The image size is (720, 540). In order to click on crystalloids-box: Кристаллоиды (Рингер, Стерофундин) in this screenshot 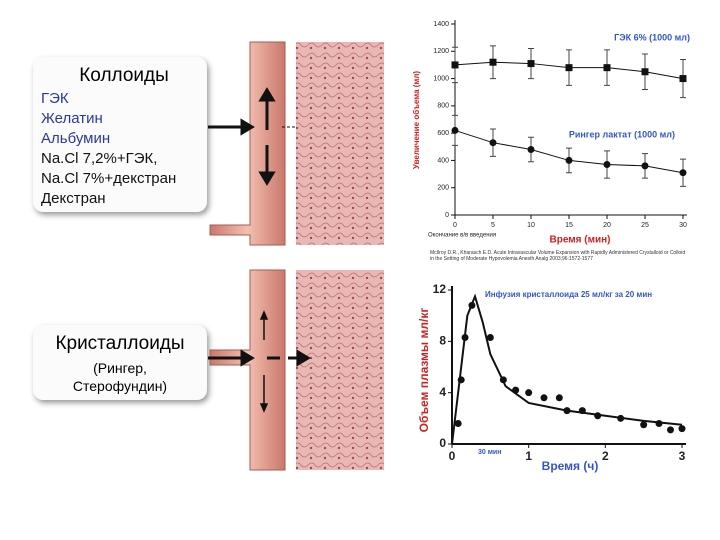, I will do `click(120, 362)`.